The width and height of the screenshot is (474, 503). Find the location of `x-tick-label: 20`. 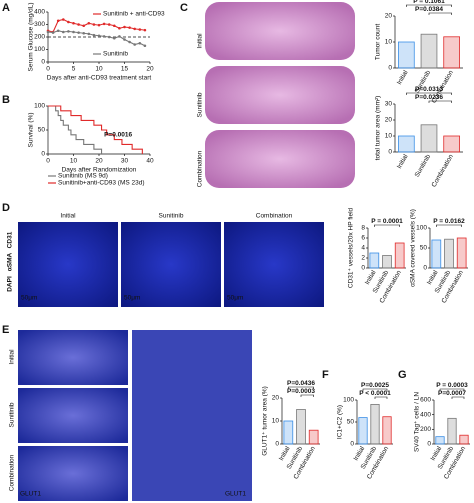

x-tick-label: 20 is located at coordinates (150, 69).